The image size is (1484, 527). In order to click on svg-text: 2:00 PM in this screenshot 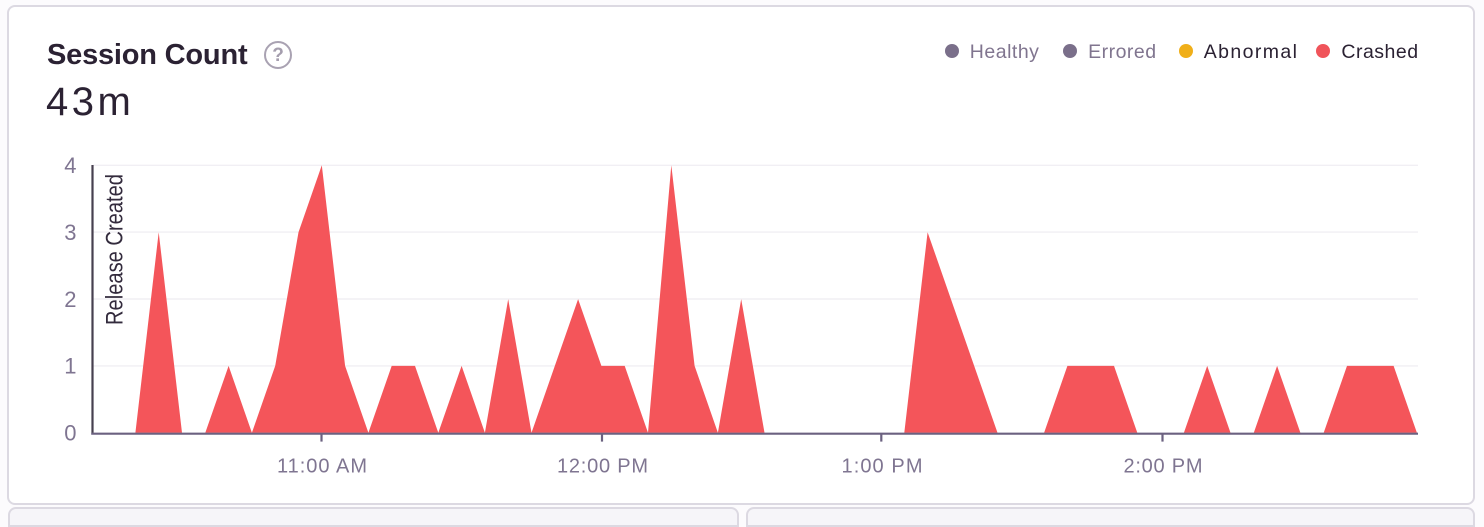, I will do `click(1163, 467)`.